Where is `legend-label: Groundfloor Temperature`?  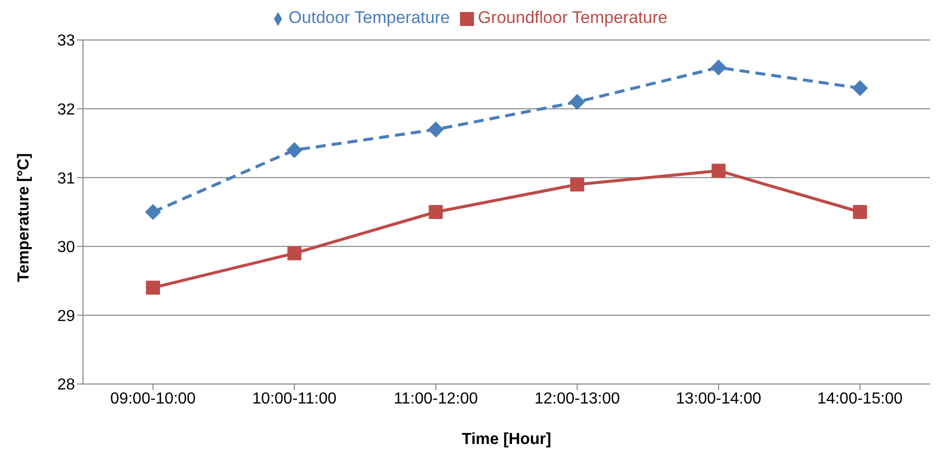 legend-label: Groundfloor Temperature is located at coordinates (573, 17).